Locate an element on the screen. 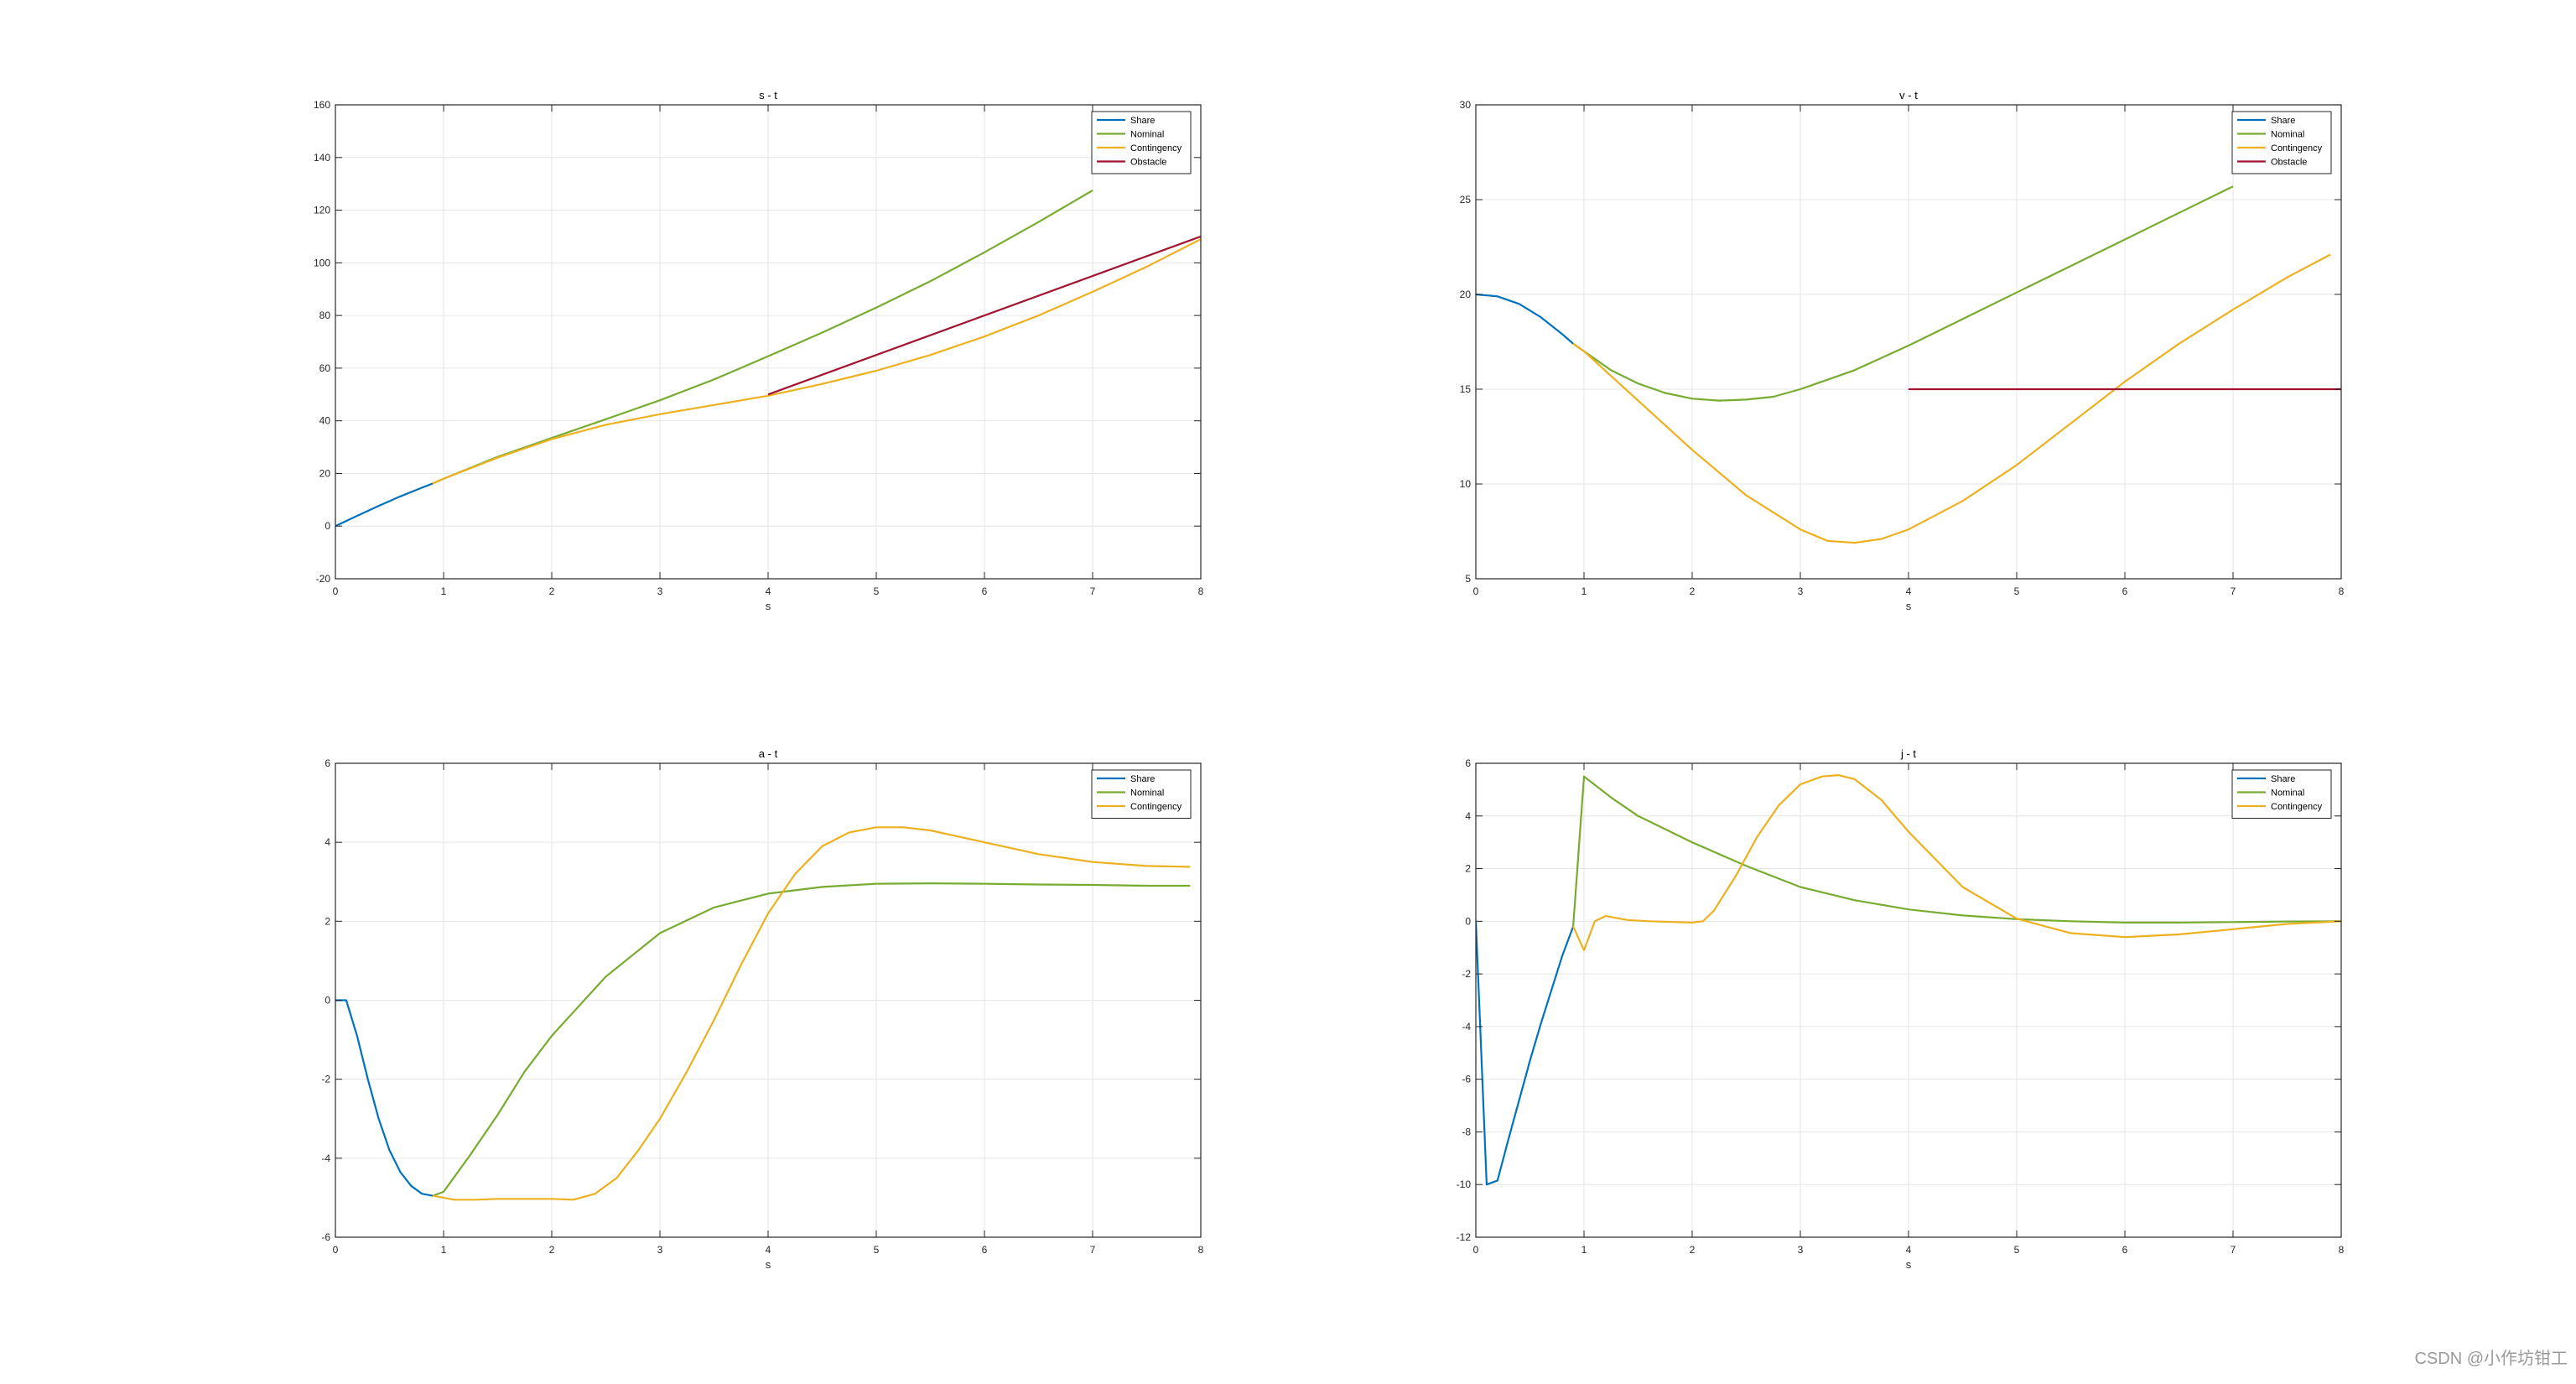 This screenshot has height=1384, width=2576. y-tick-label: 40 is located at coordinates (325, 421).